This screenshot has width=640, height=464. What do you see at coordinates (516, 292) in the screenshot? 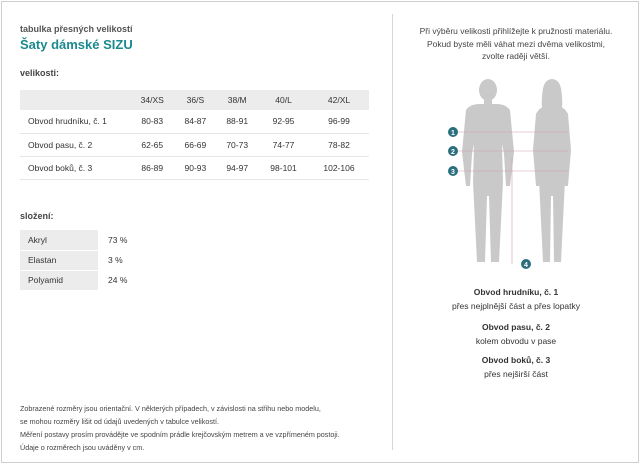
I see `legend-heading: Obvod hrudníku, č. 1` at bounding box center [516, 292].